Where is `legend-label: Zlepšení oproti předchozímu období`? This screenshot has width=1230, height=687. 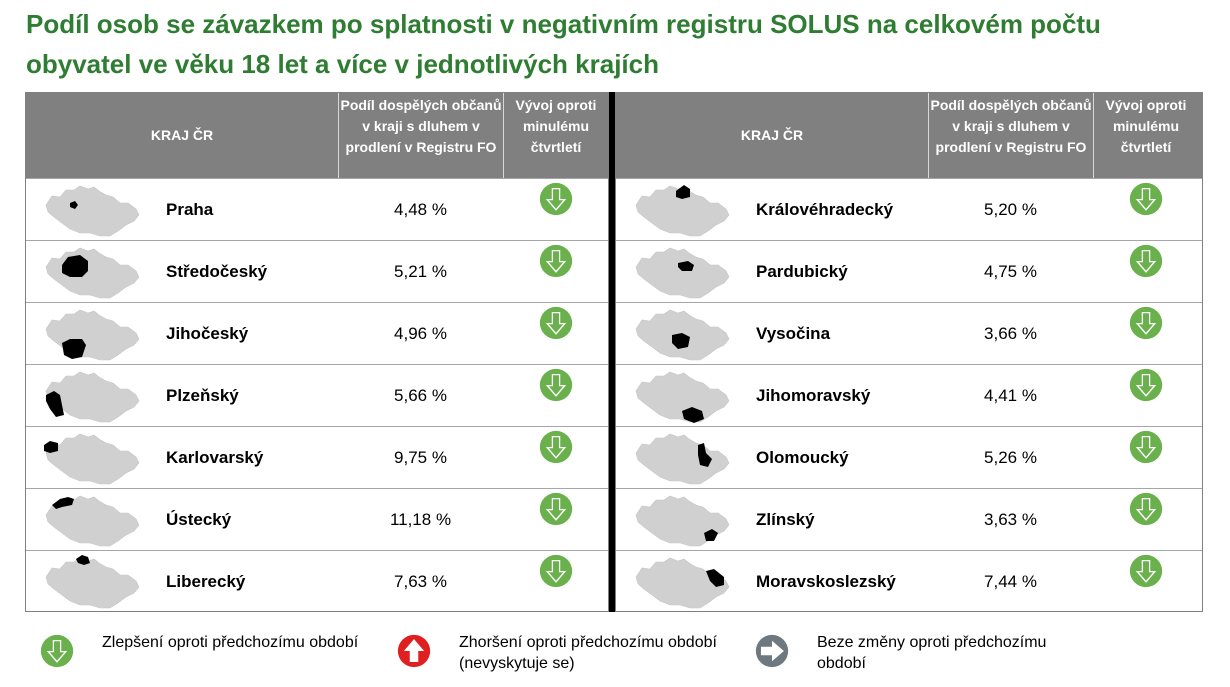 legend-label: Zlepšení oproti předchozímu období is located at coordinates (230, 642).